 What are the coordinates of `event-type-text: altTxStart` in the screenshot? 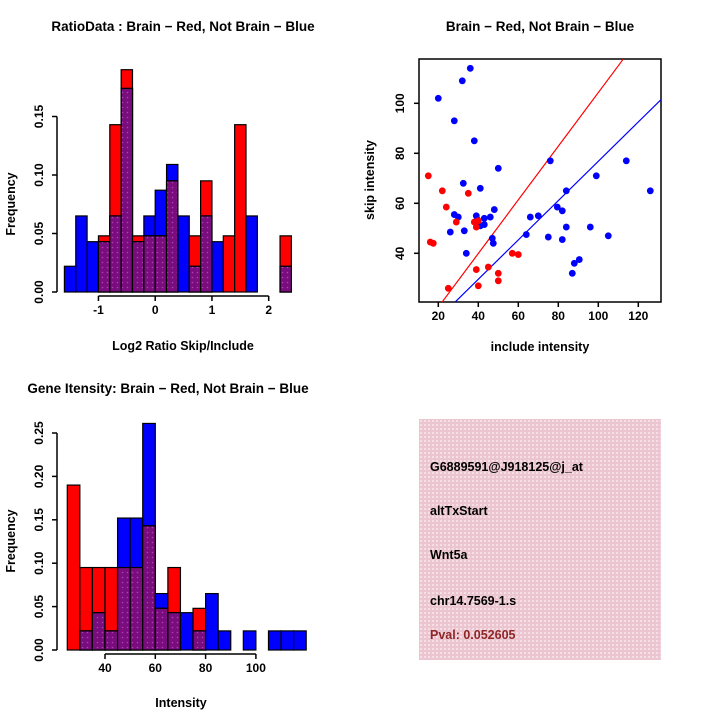 It's located at (459, 511).